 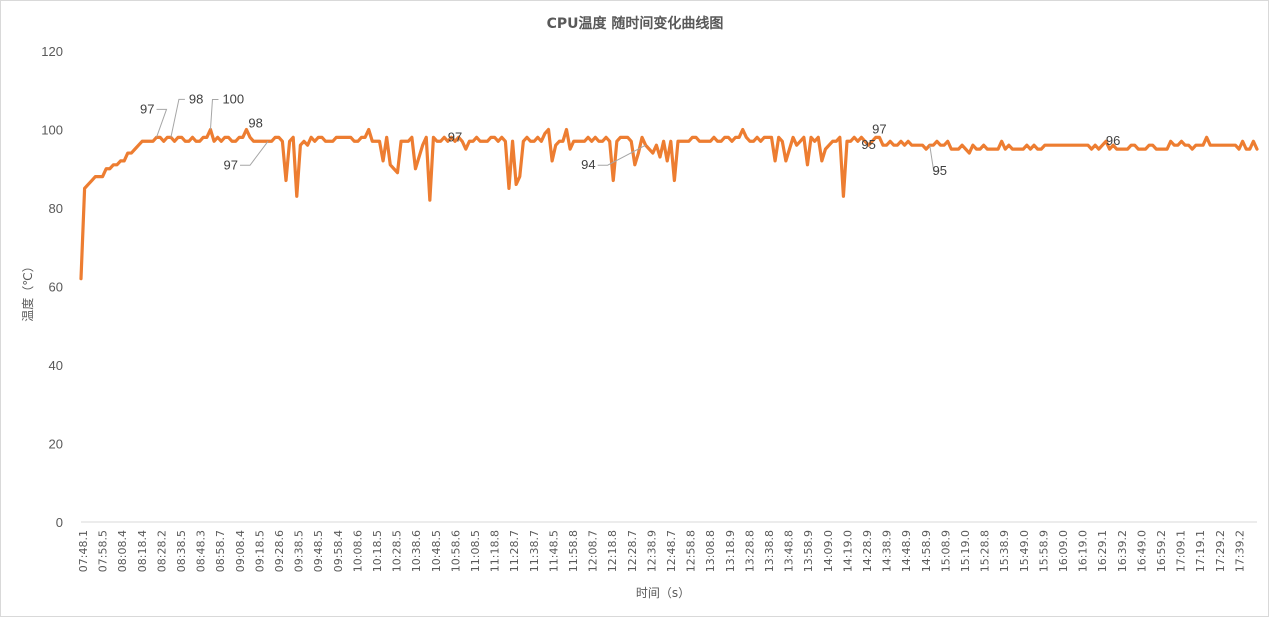 What do you see at coordinates (495, 551) in the screenshot?
I see `x-tick-label: 11:18.8` at bounding box center [495, 551].